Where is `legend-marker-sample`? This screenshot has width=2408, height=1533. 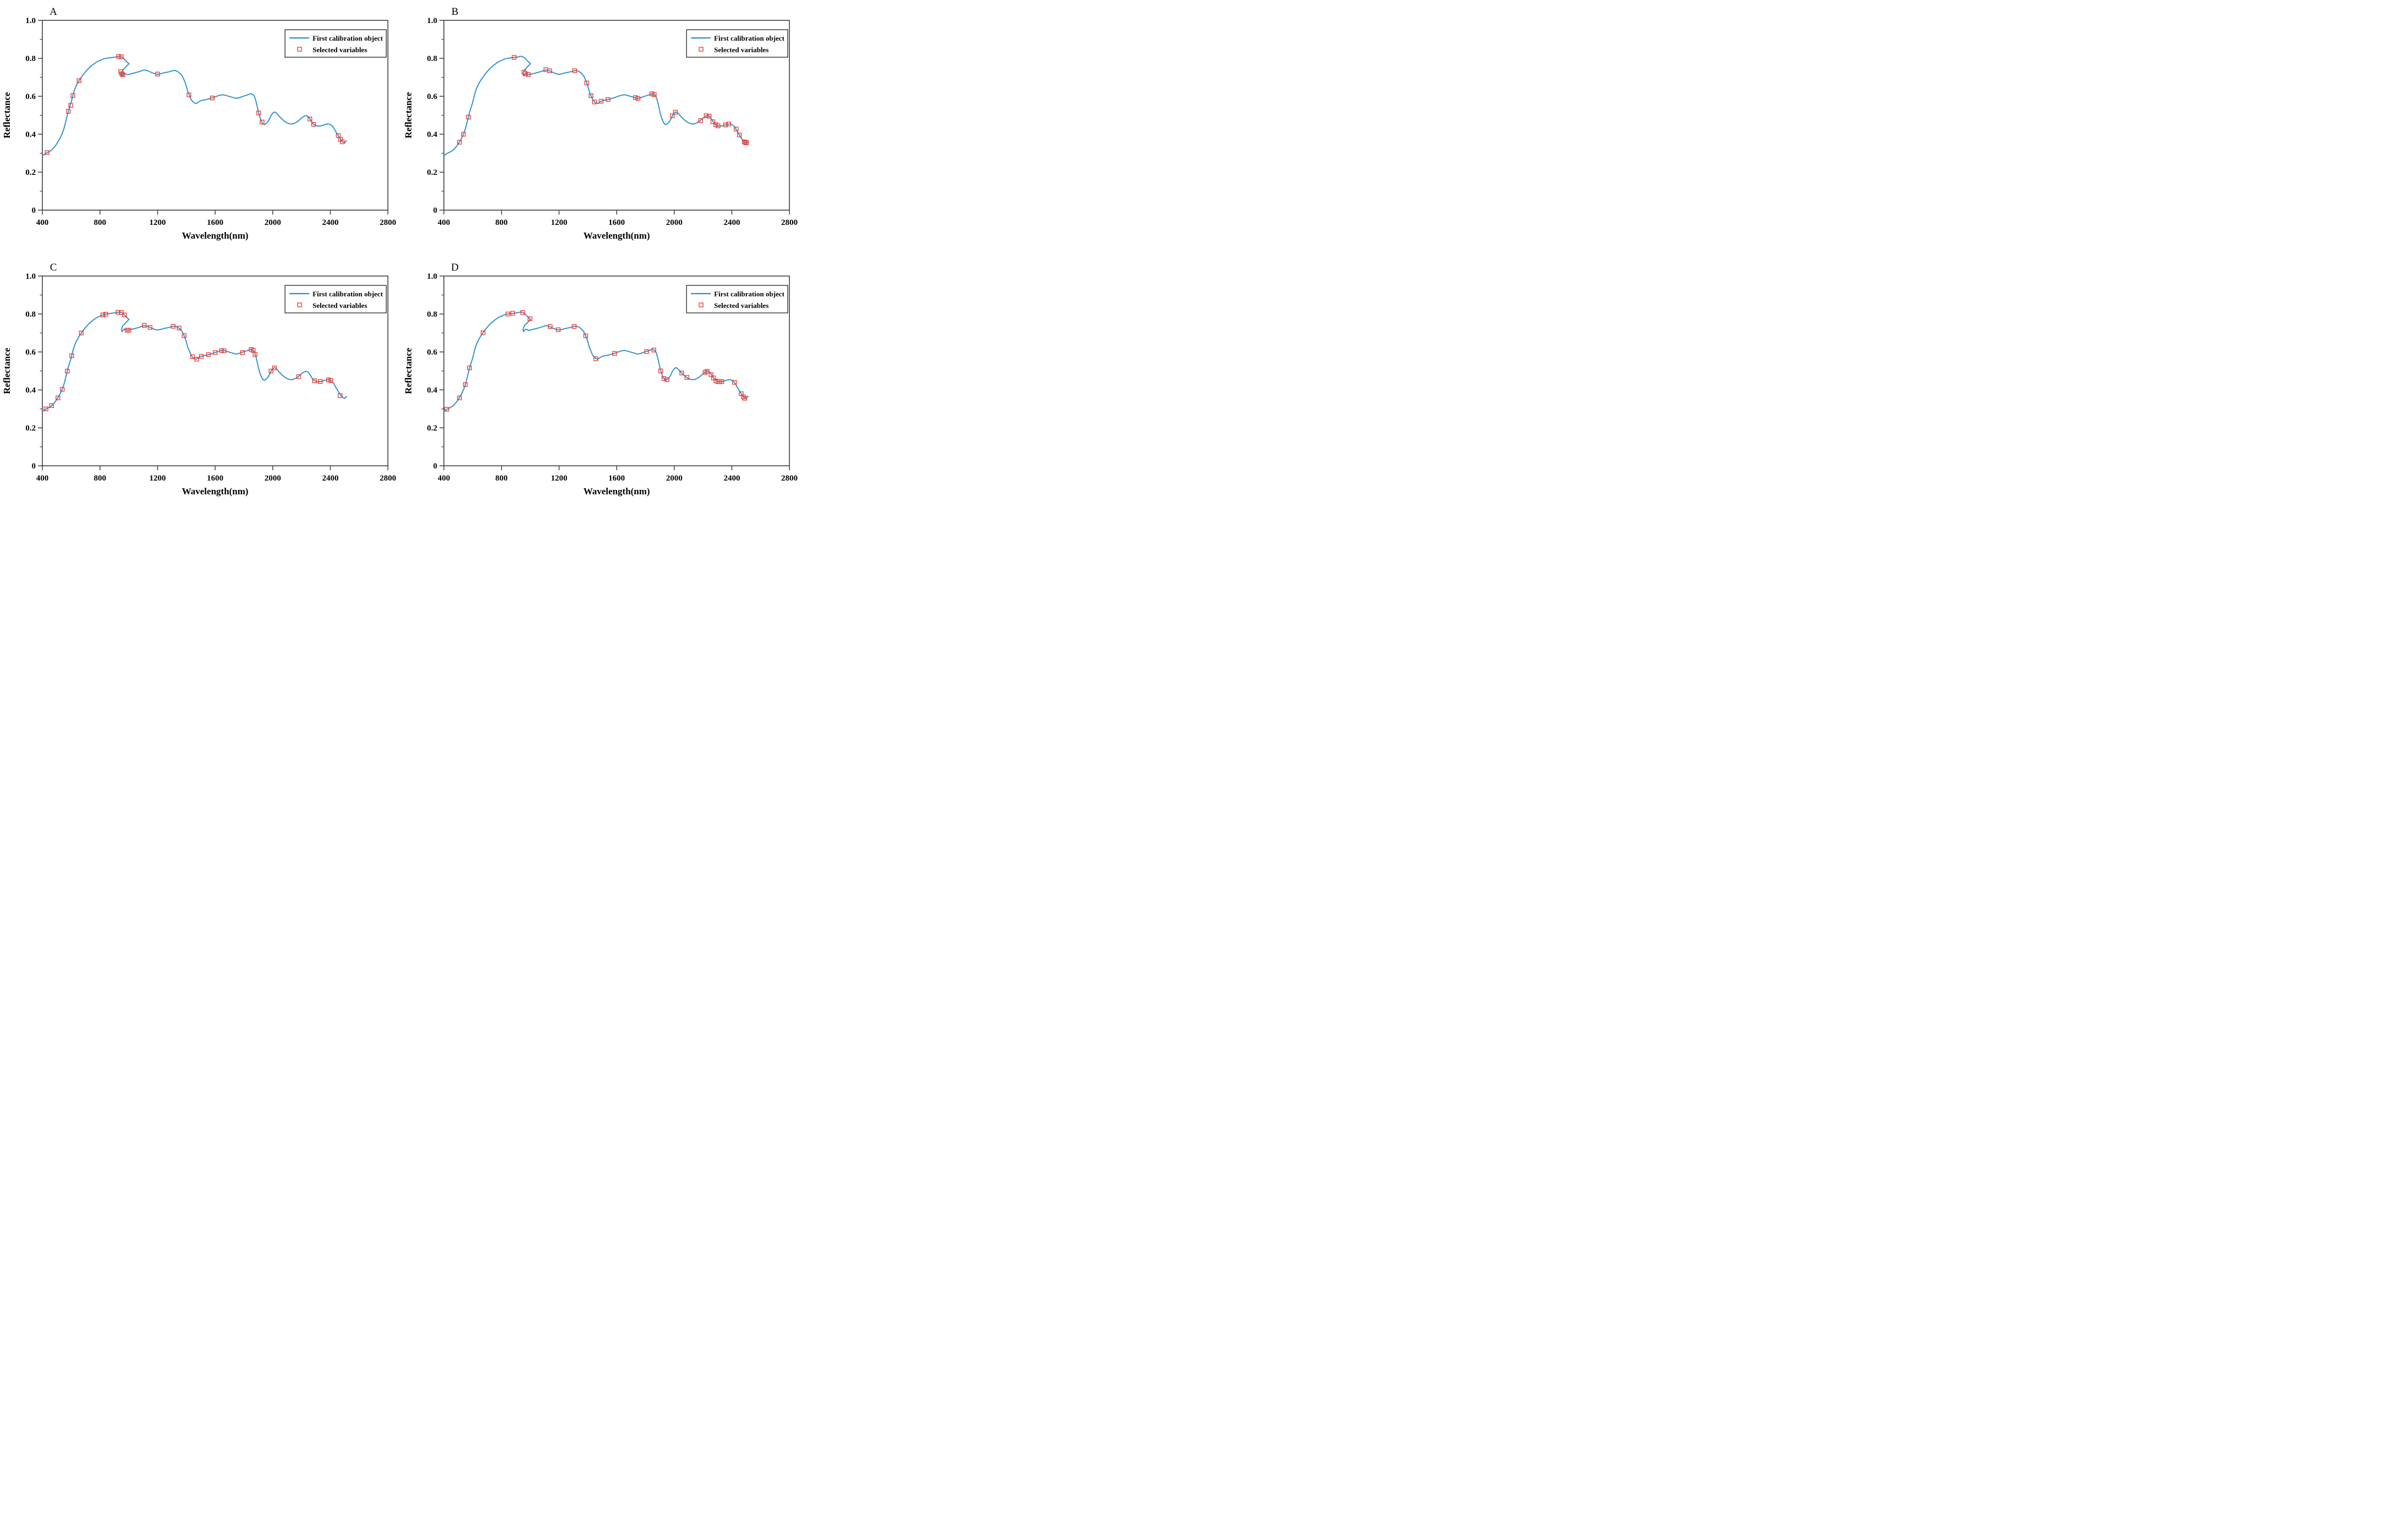 legend-marker-sample is located at coordinates (299, 49).